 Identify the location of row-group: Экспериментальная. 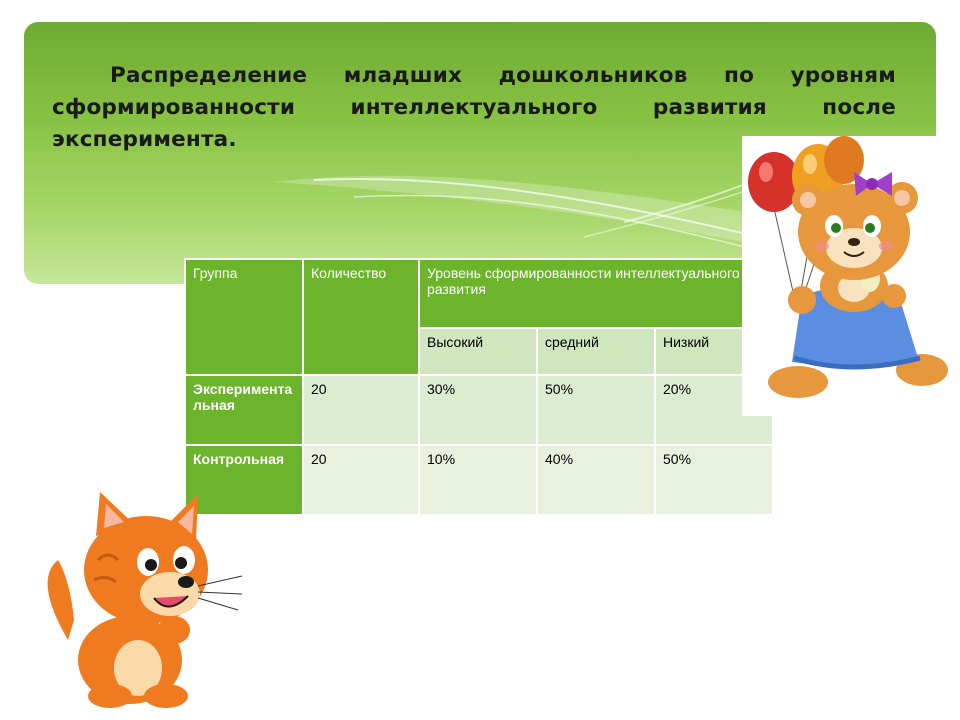
(244, 410).